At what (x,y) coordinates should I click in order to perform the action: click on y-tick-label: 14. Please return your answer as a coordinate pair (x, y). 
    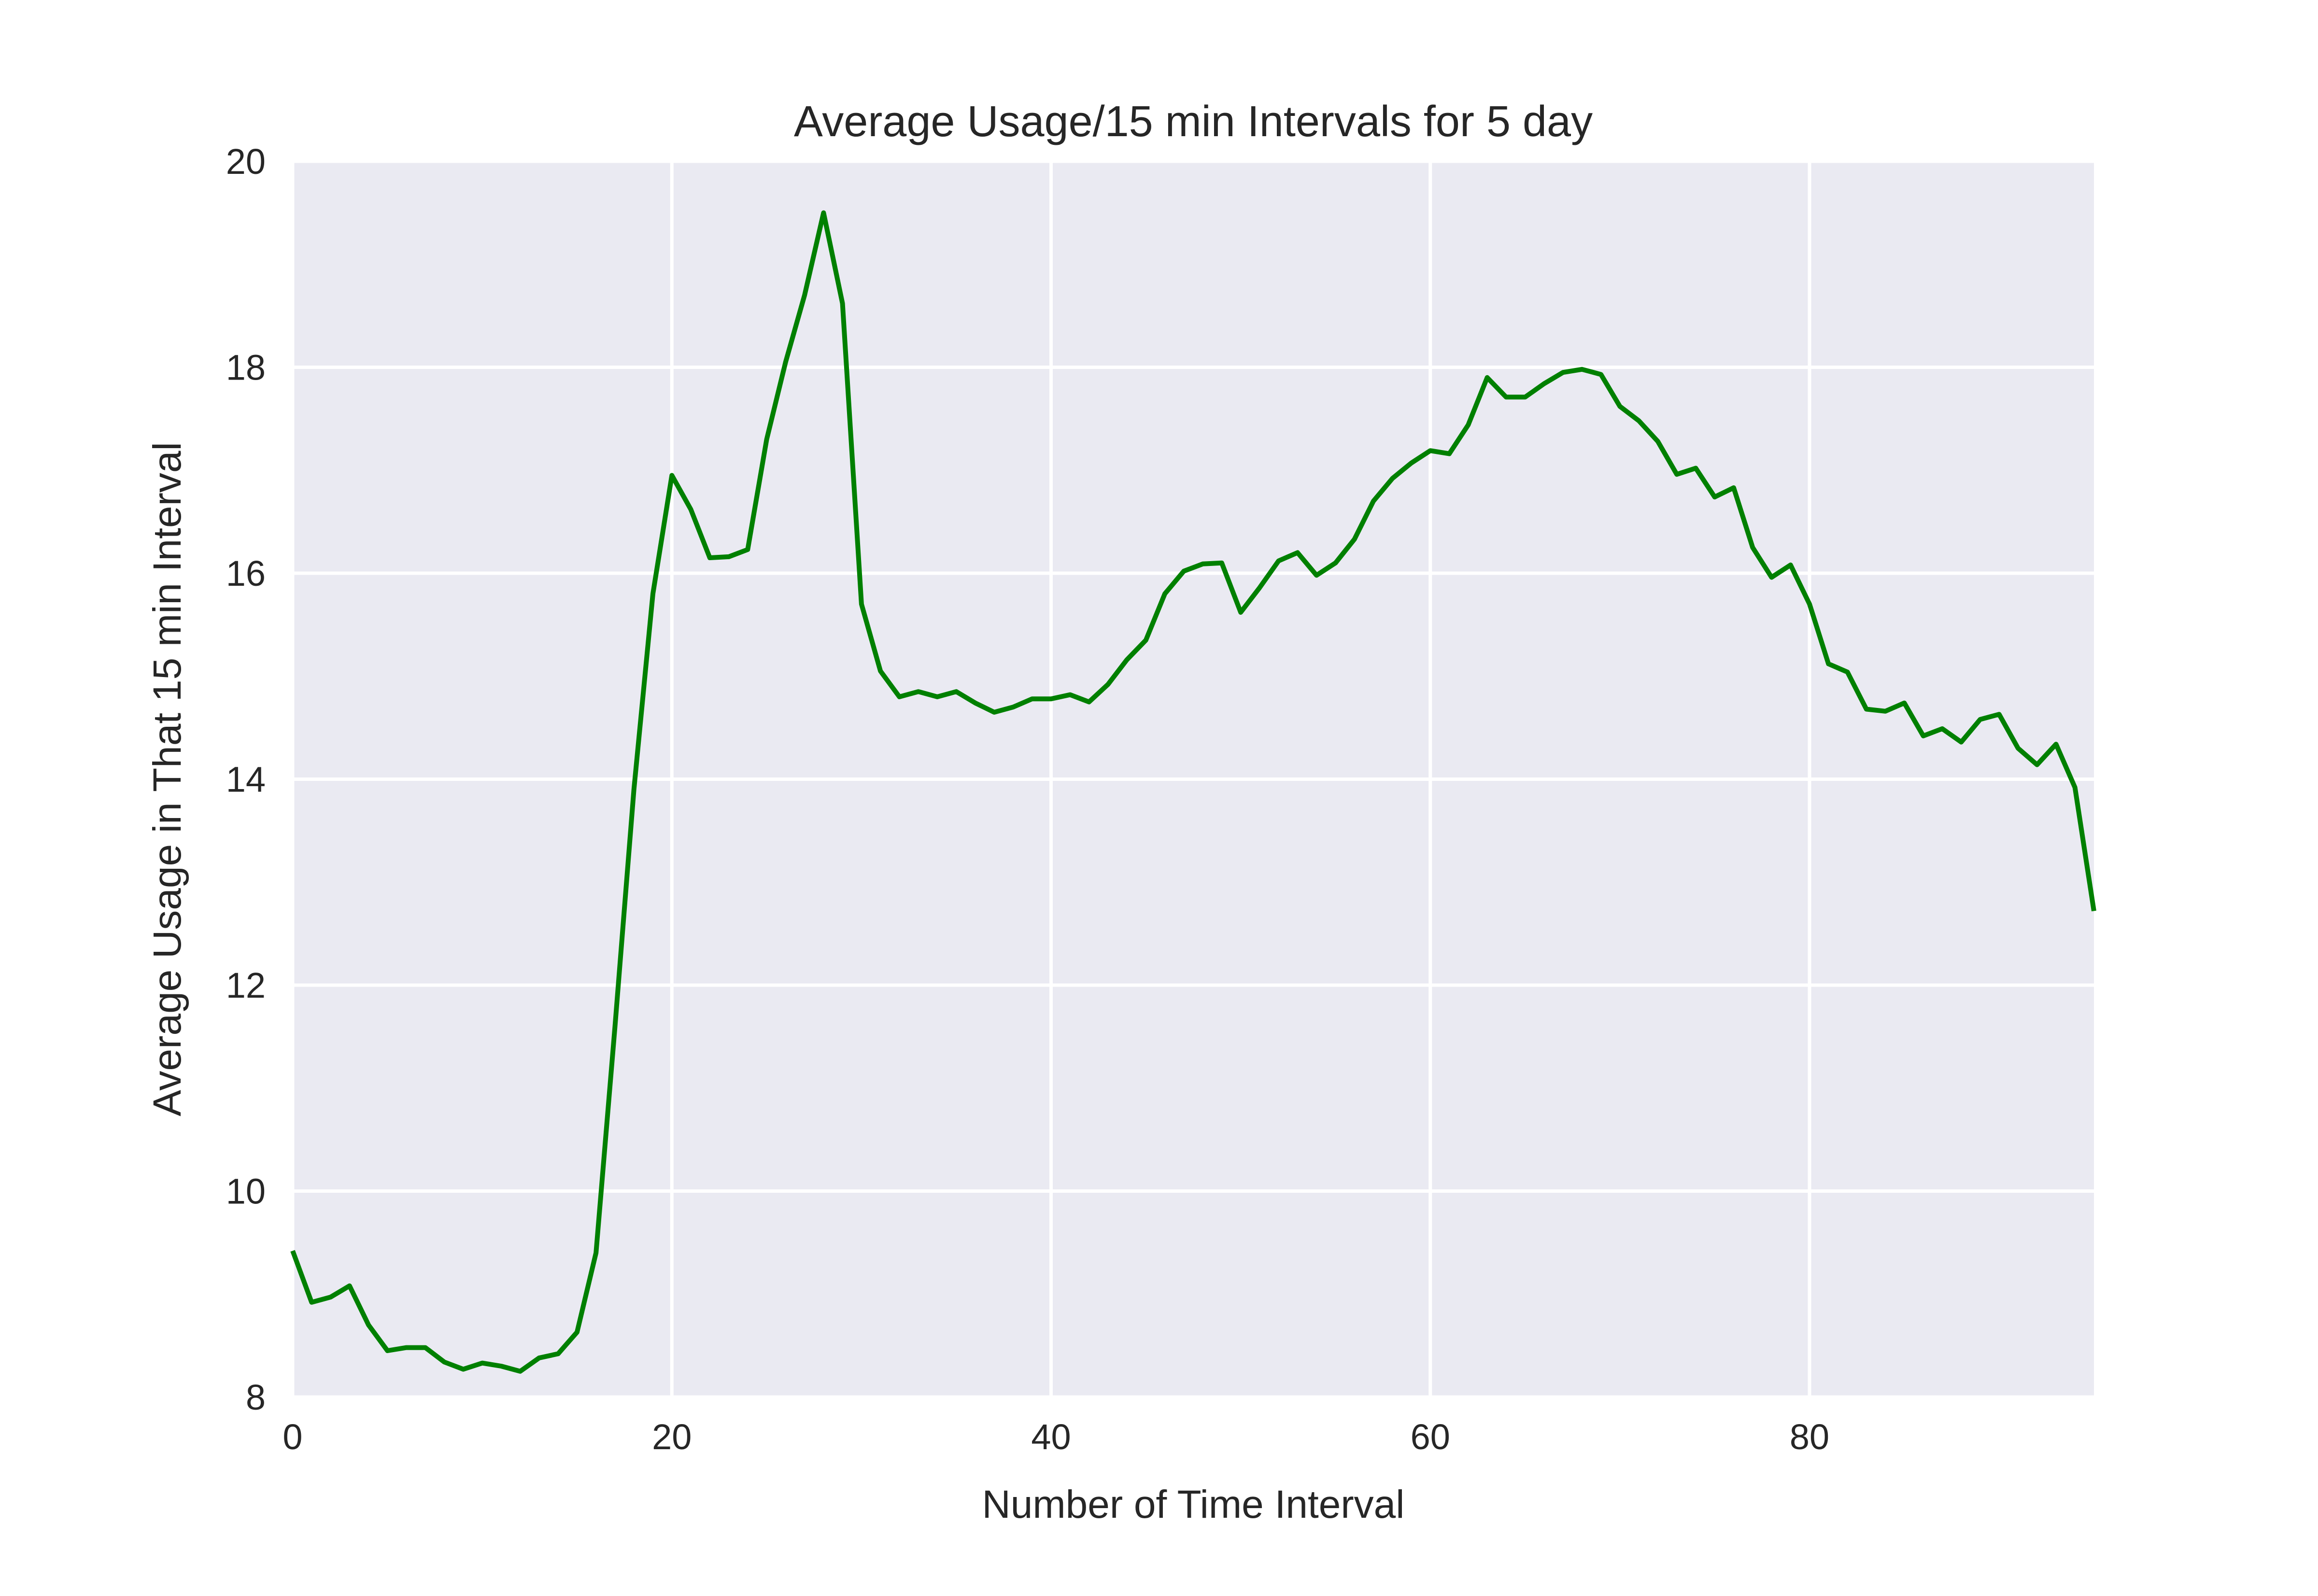
    Looking at the image, I should click on (246, 780).